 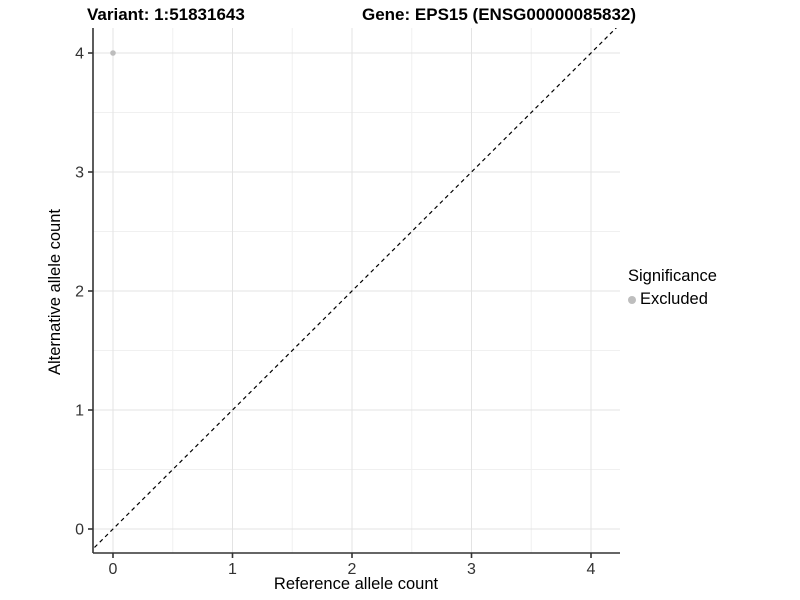 I want to click on legend-item-label: Excluded, so click(x=674, y=299).